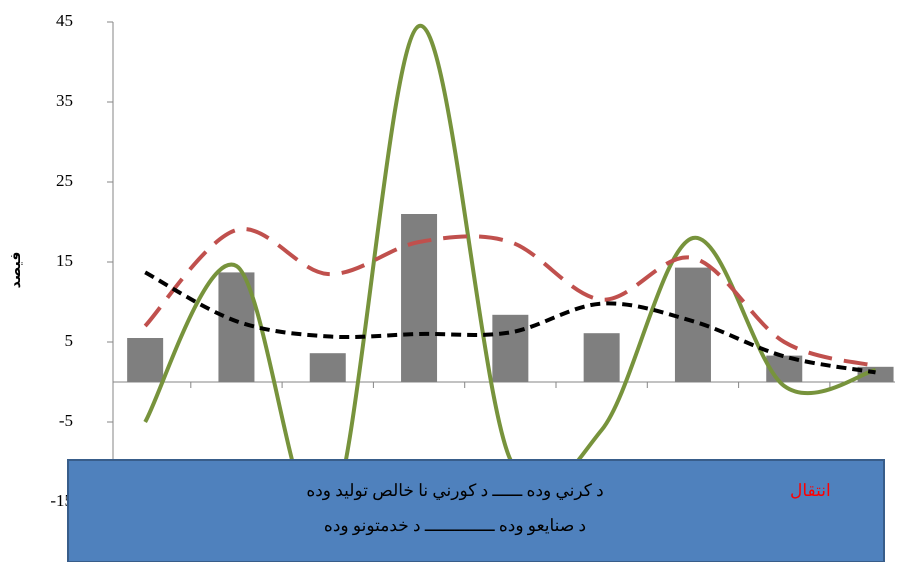  I want to click on y-tick-label: 15, so click(64, 260).